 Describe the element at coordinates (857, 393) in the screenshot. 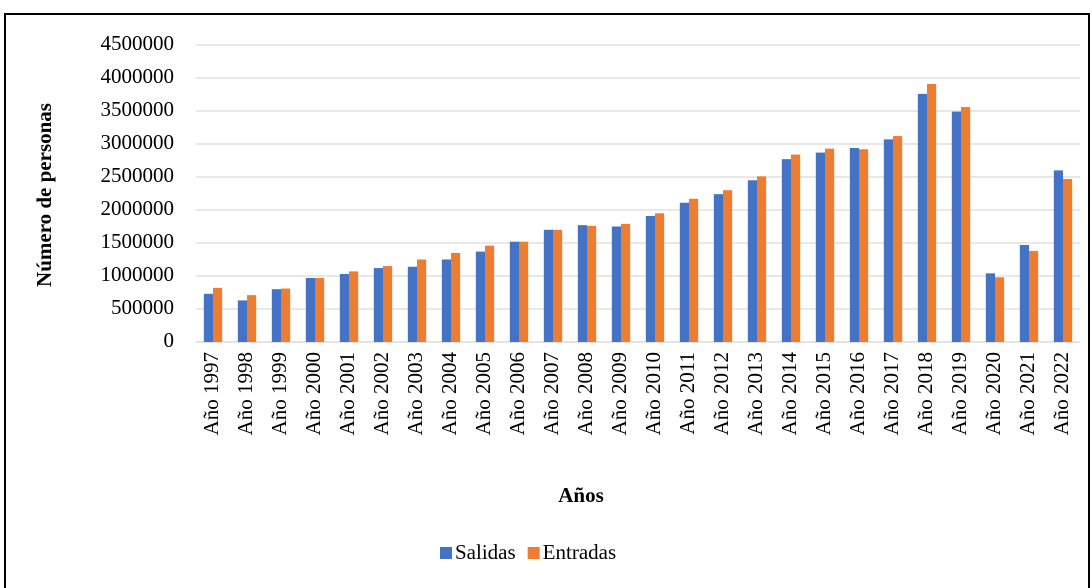

I see `x-tick-label: Año 2016` at that location.